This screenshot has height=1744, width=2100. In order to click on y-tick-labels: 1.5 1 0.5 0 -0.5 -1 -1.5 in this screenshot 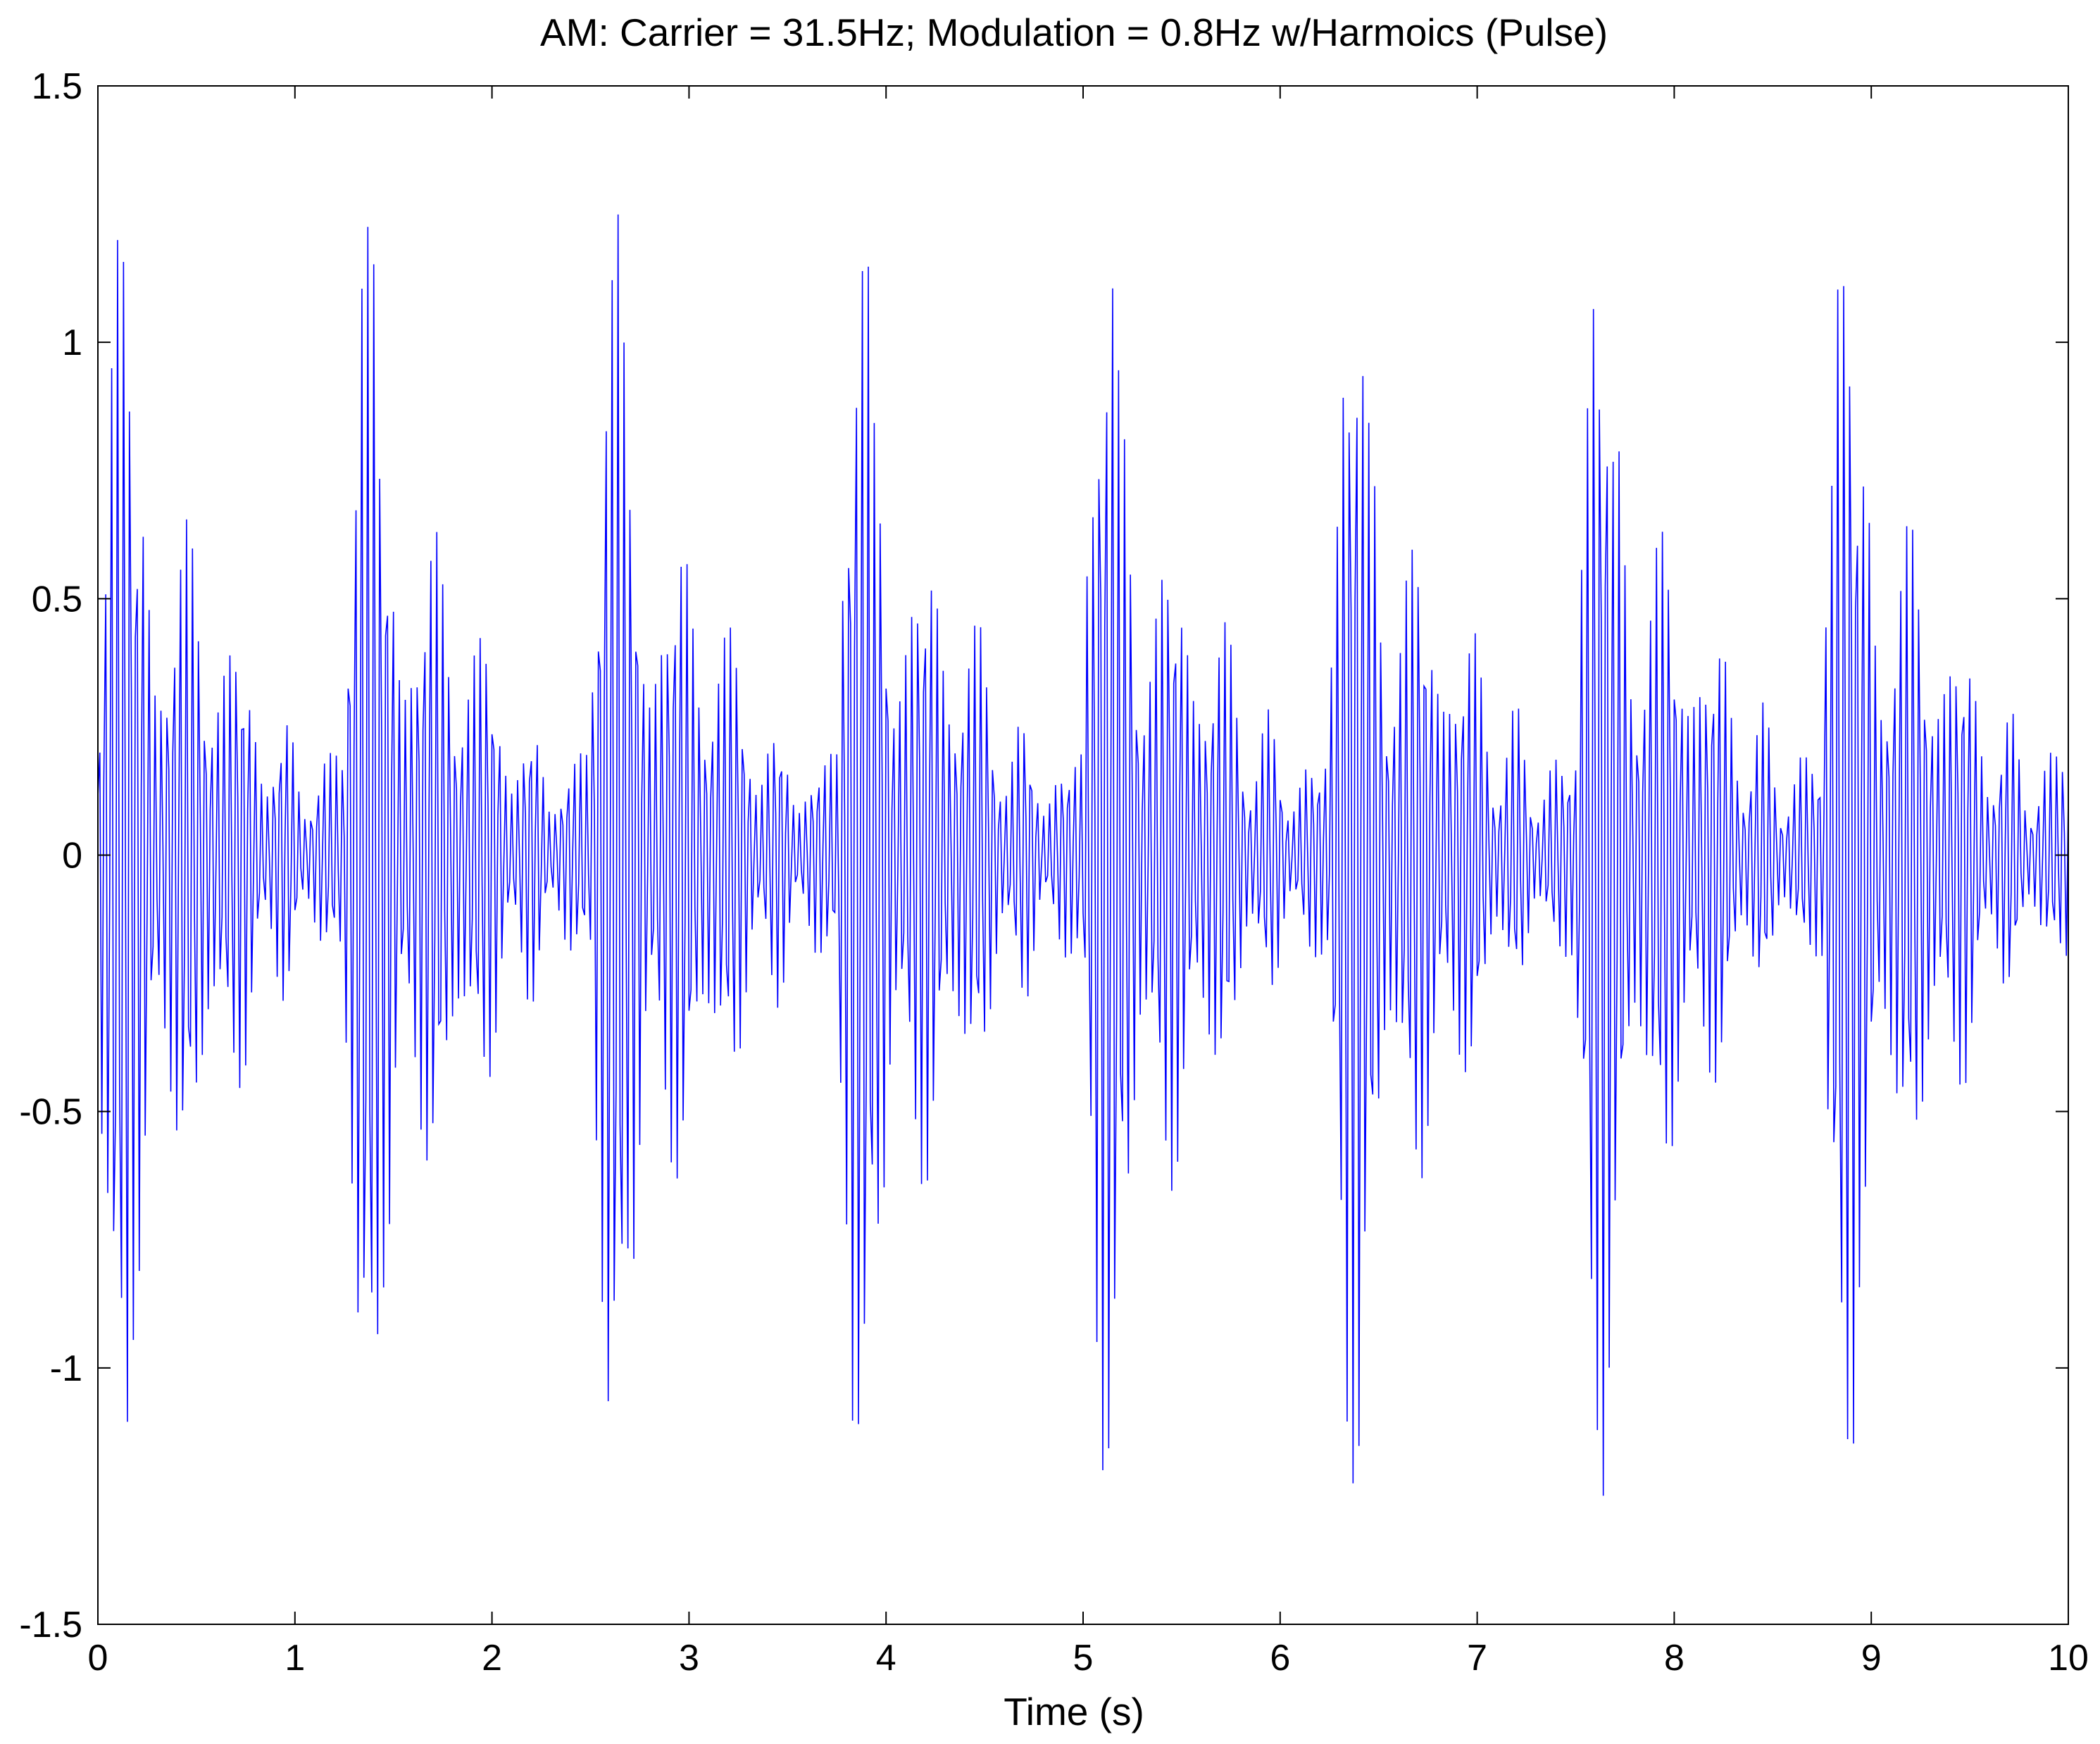, I will do `click(50, 855)`.